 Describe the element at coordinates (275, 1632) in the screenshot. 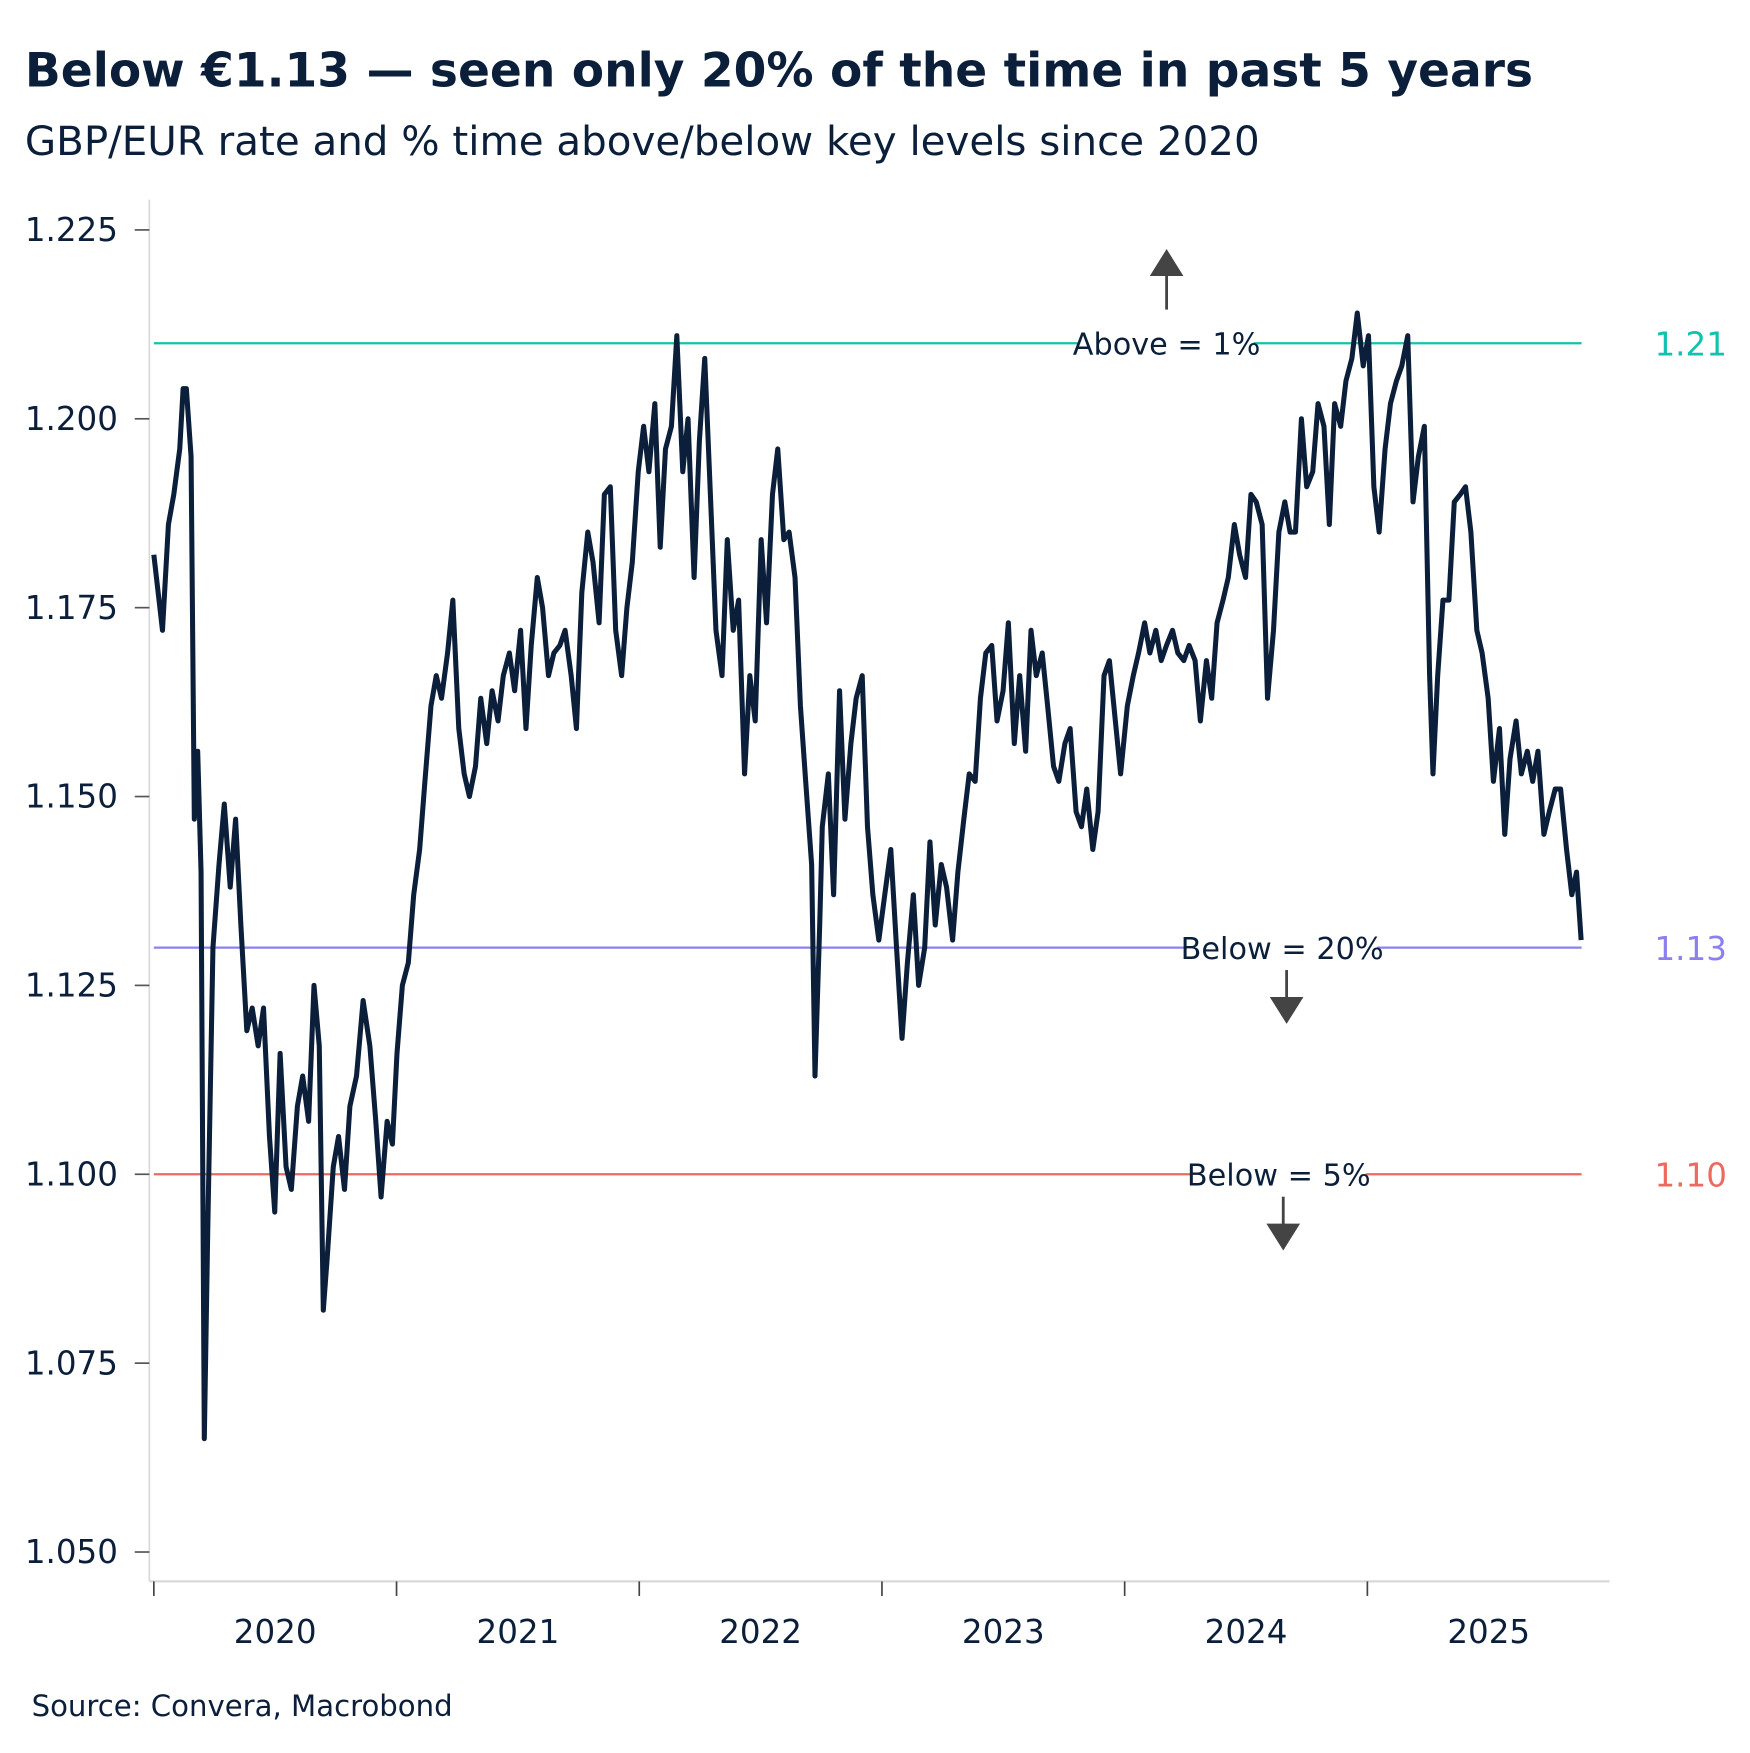

I see `x-tick-label: 2020` at that location.